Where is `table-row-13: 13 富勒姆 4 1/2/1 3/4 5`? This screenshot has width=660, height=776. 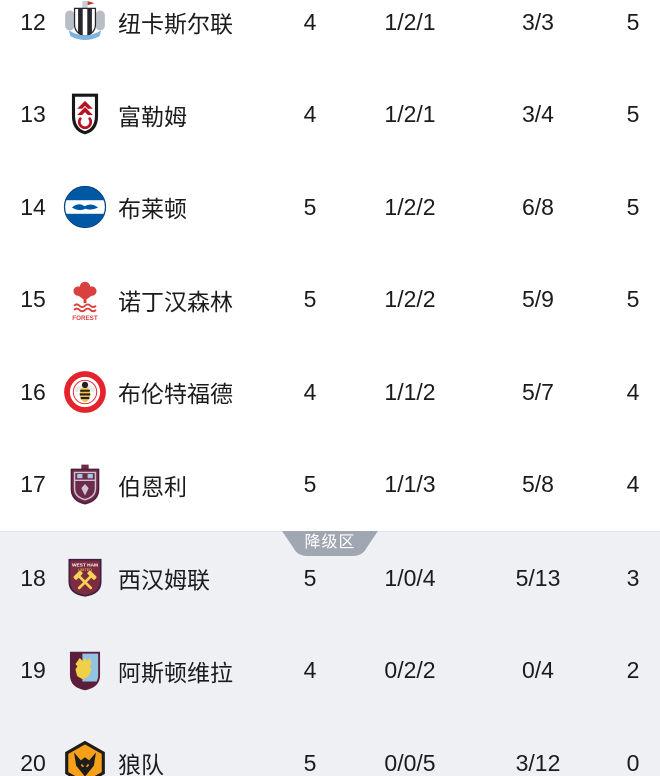 table-row-13: 13 富勒姆 4 1/2/1 3/4 5 is located at coordinates (330, 115).